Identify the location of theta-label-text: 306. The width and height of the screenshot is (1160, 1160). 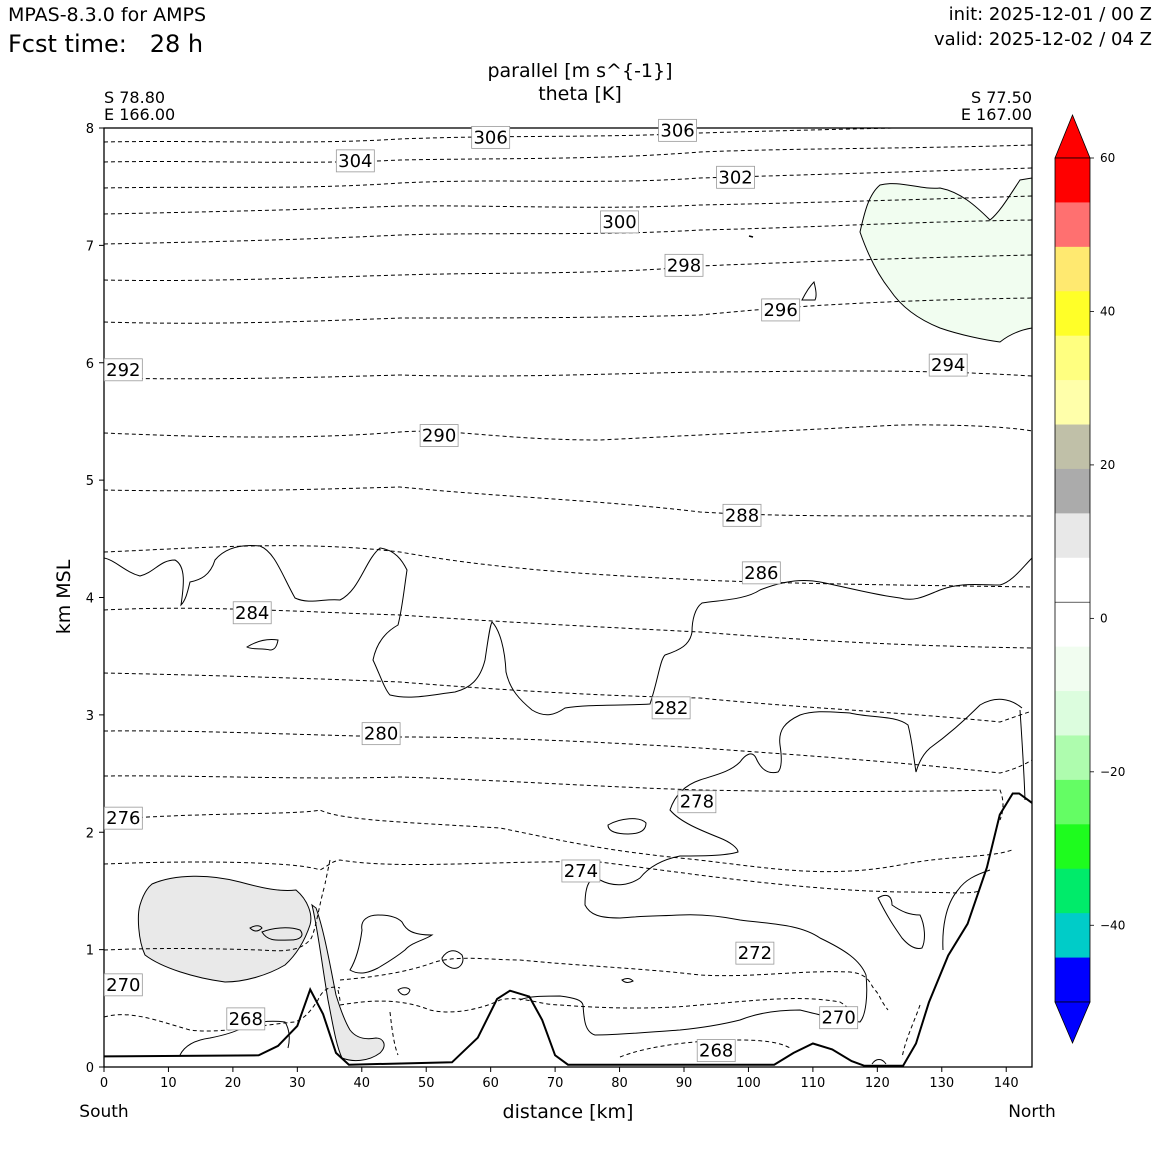
(677, 130).